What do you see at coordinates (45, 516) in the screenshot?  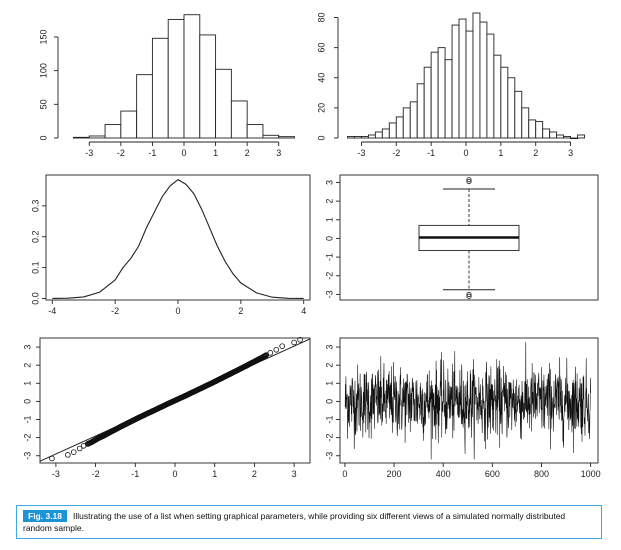 I see `figure-tag: Fig. 3.18` at bounding box center [45, 516].